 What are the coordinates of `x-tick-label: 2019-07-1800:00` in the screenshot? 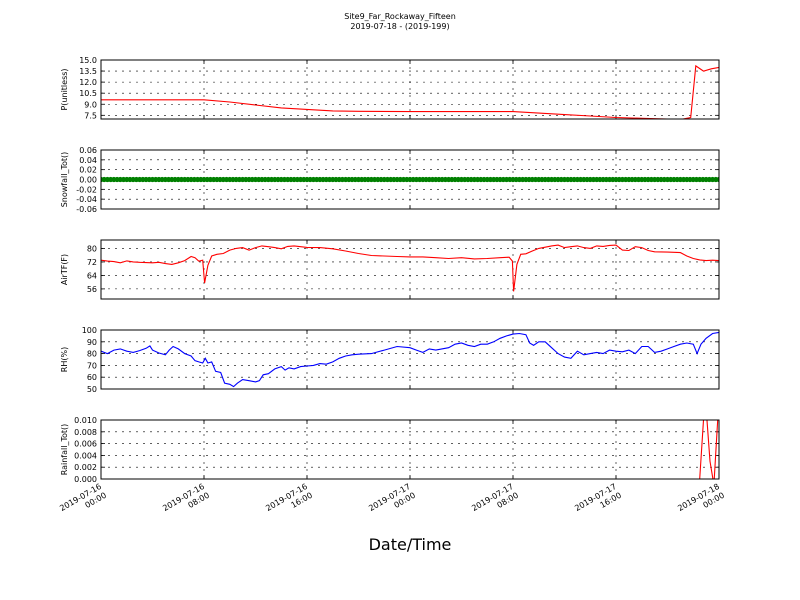 It's located at (701, 502).